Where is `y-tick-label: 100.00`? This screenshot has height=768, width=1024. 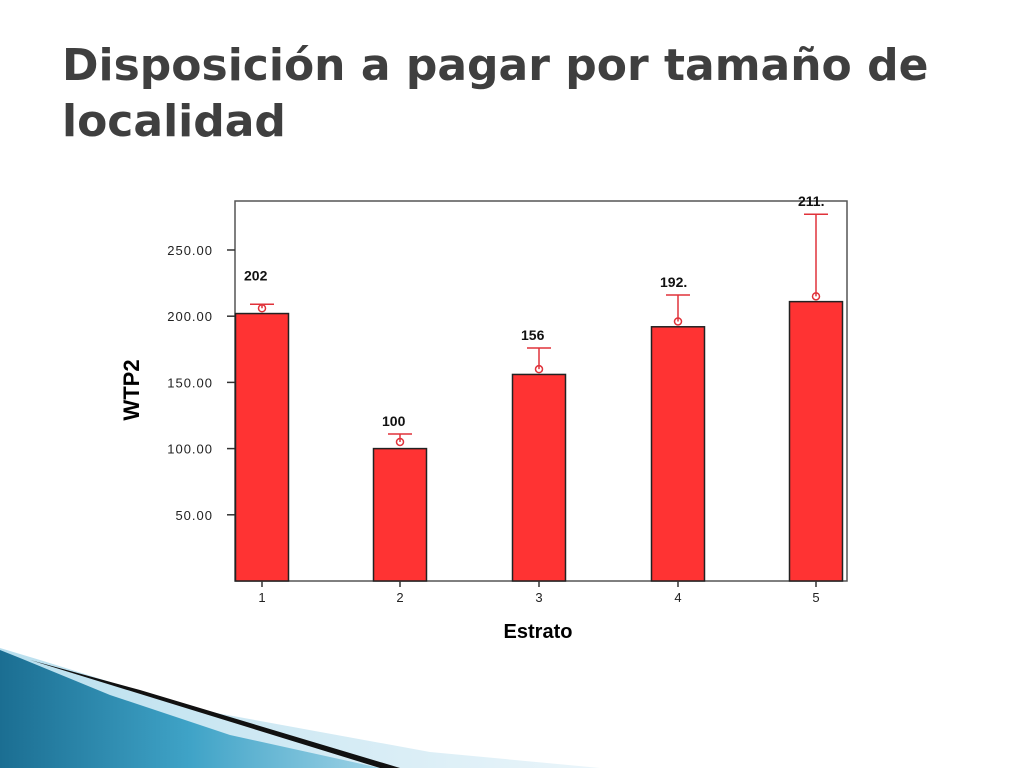
y-tick-label: 100.00 is located at coordinates (190, 449).